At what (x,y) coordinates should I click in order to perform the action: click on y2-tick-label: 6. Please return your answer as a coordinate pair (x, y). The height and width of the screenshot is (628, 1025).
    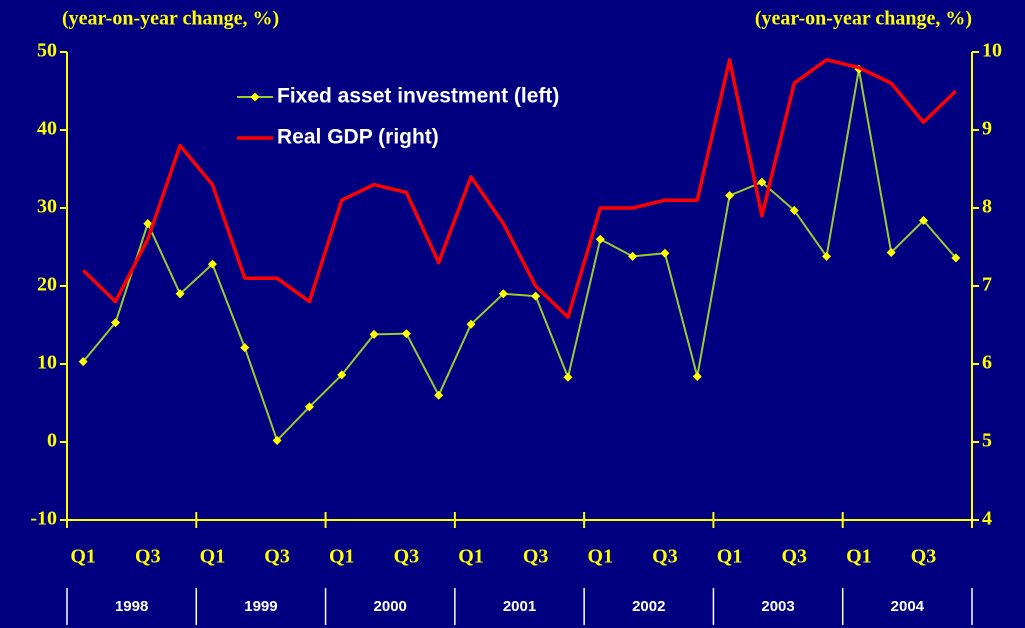
    Looking at the image, I should click on (987, 363).